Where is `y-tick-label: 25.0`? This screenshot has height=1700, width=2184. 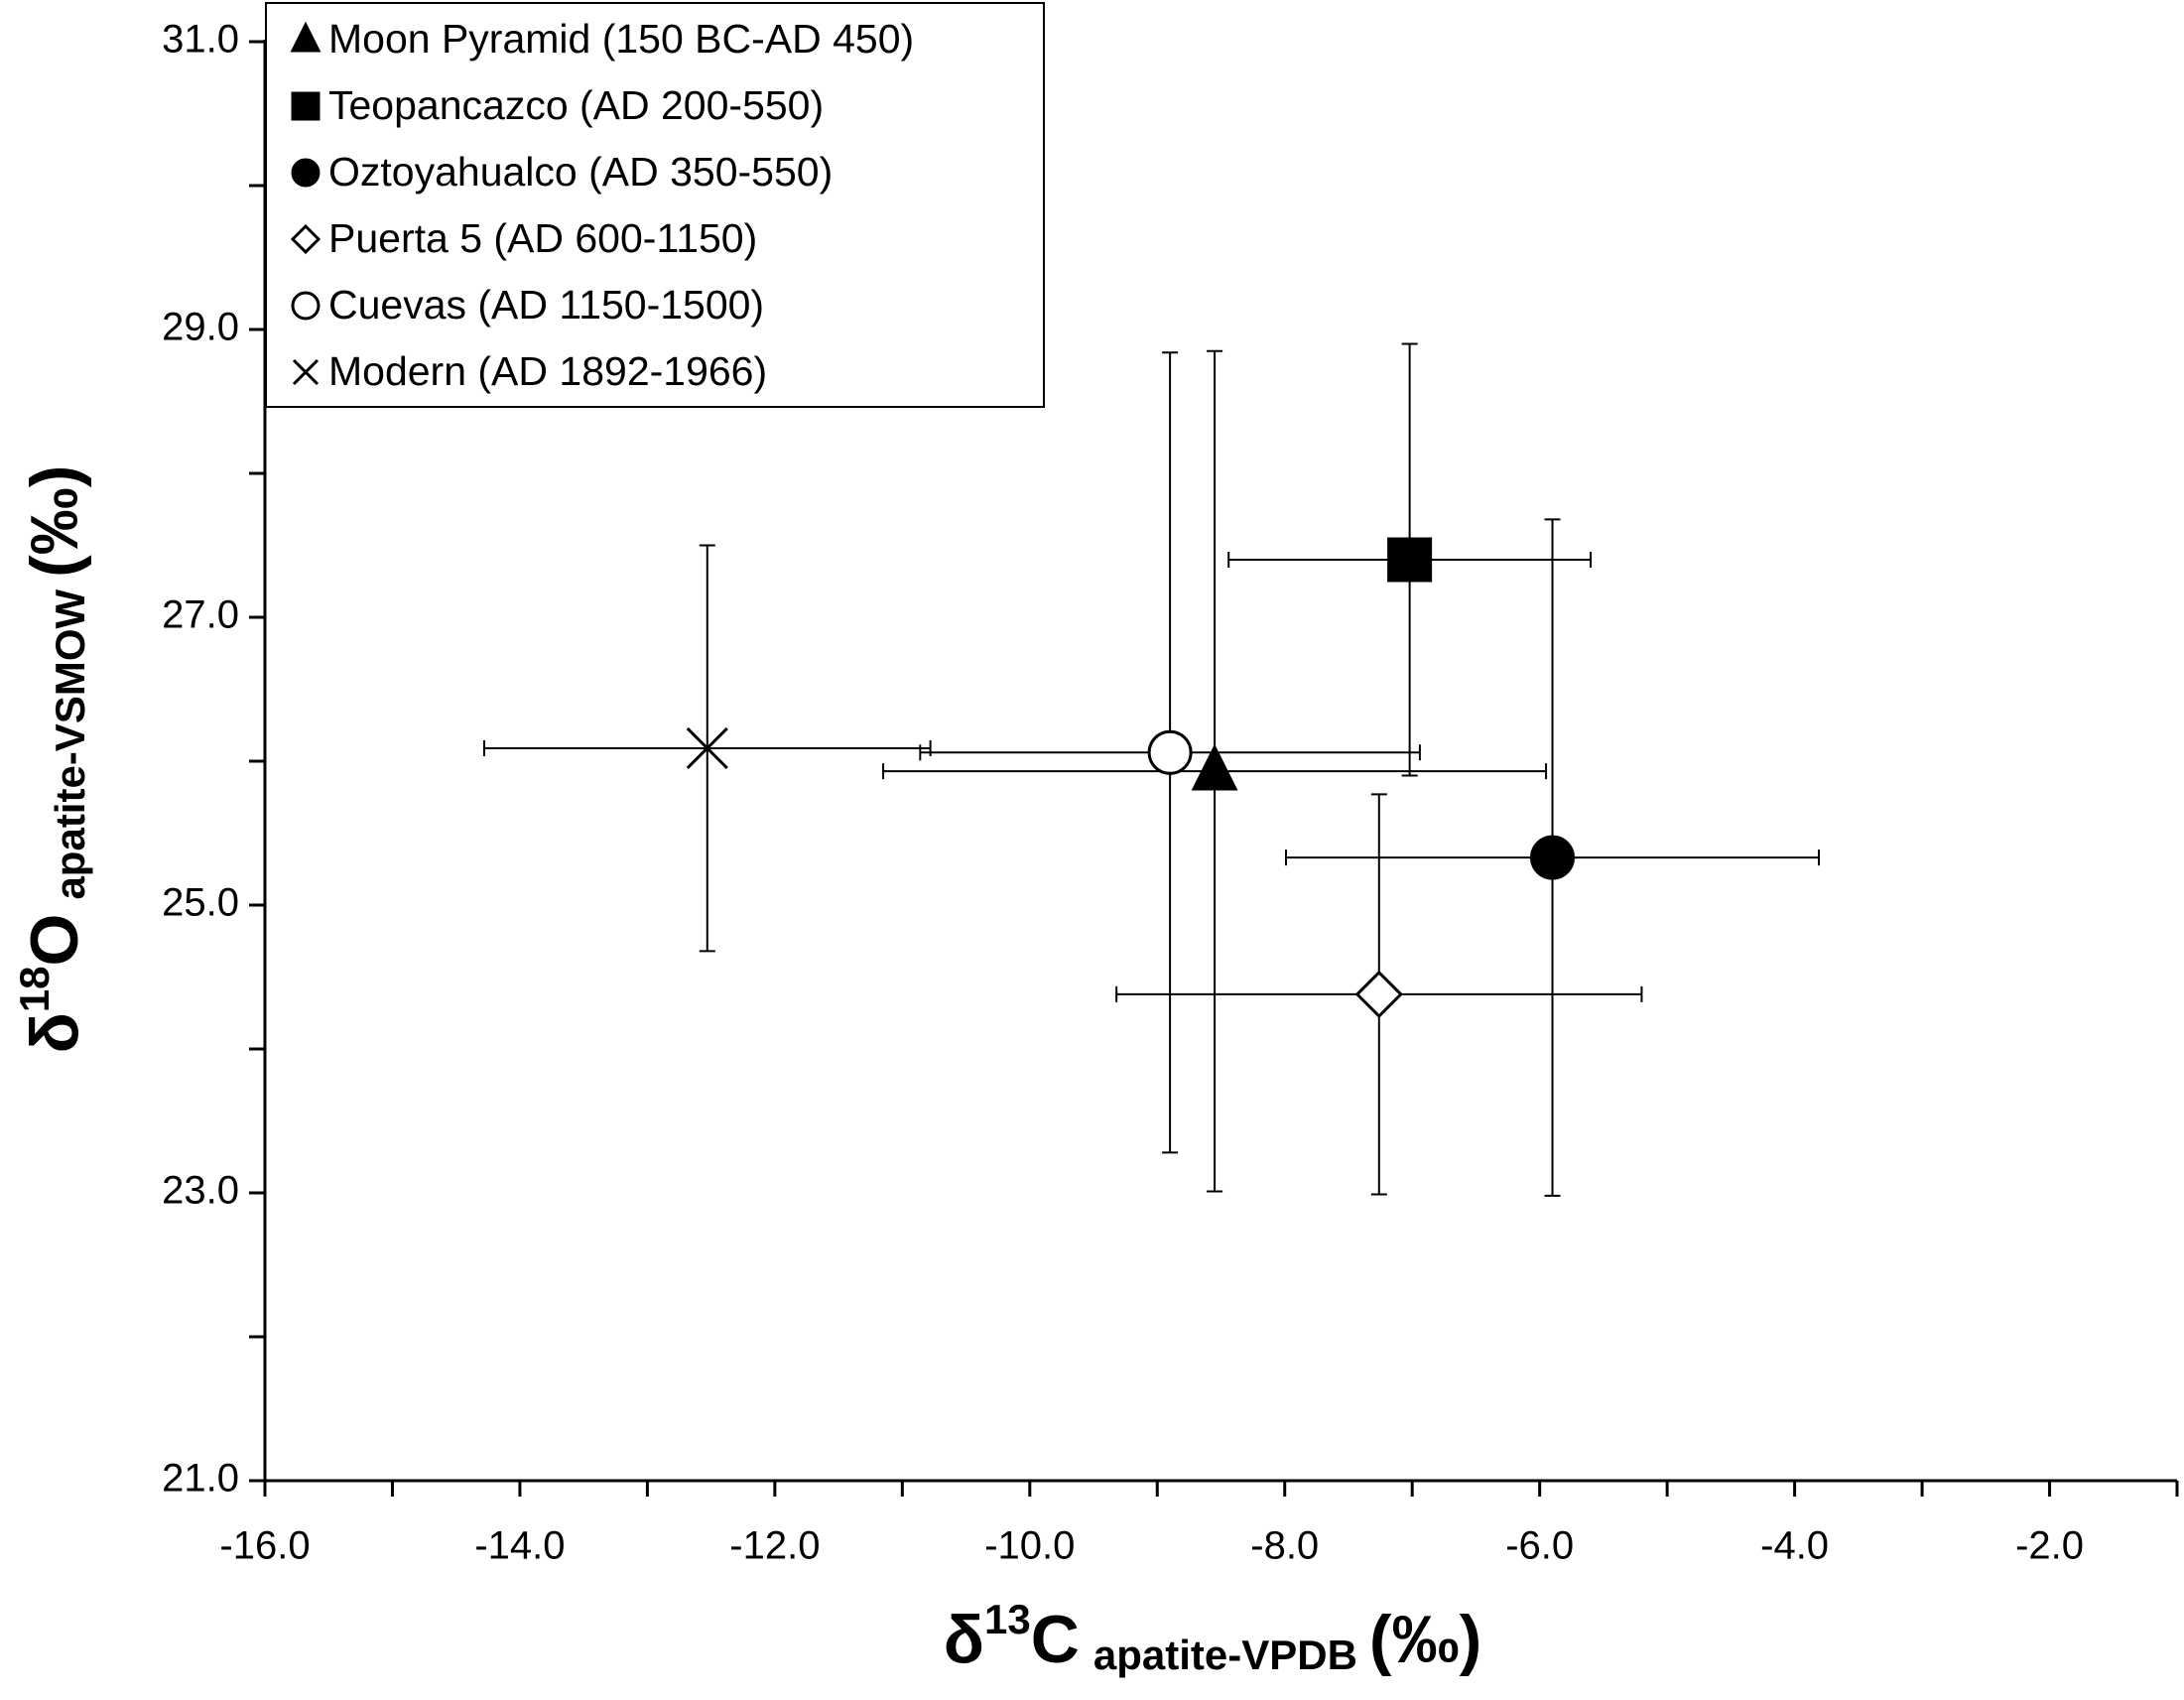
y-tick-label: 25.0 is located at coordinates (200, 903).